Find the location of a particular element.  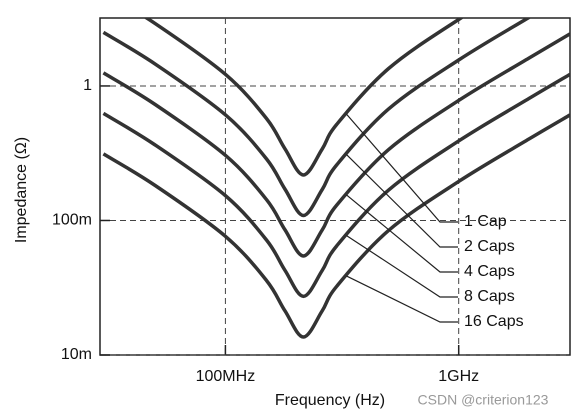

y-tick-label: 10m is located at coordinates (76, 354).